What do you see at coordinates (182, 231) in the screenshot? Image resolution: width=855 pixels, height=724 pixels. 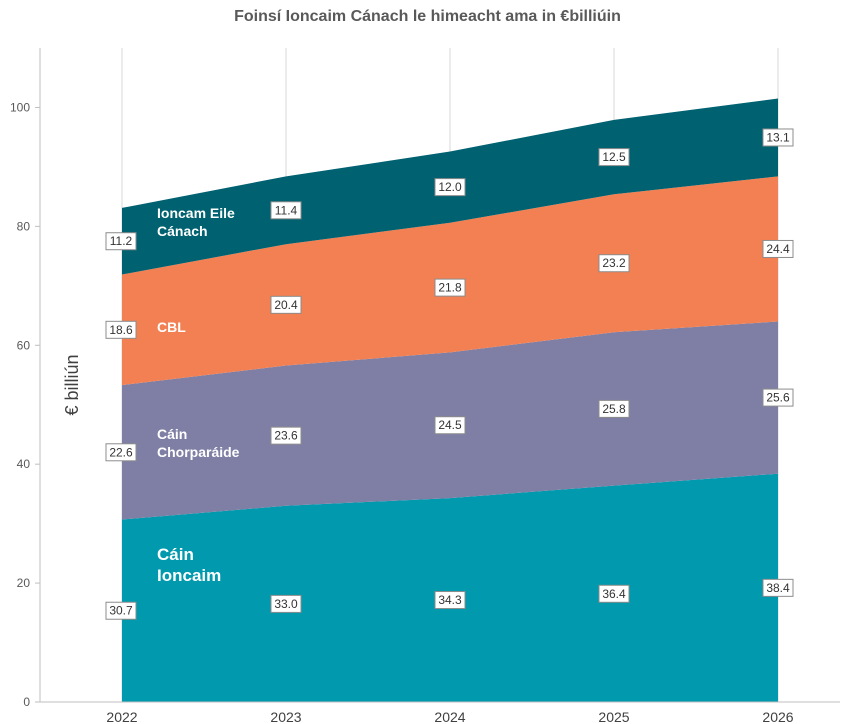 I see `series-label: Cánach` at bounding box center [182, 231].